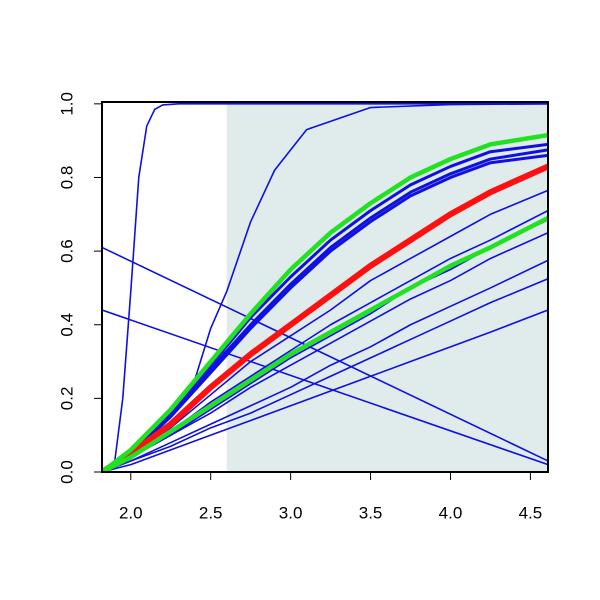  Describe the element at coordinates (66, 472) in the screenshot. I see `y-tick-label: 0.0` at that location.